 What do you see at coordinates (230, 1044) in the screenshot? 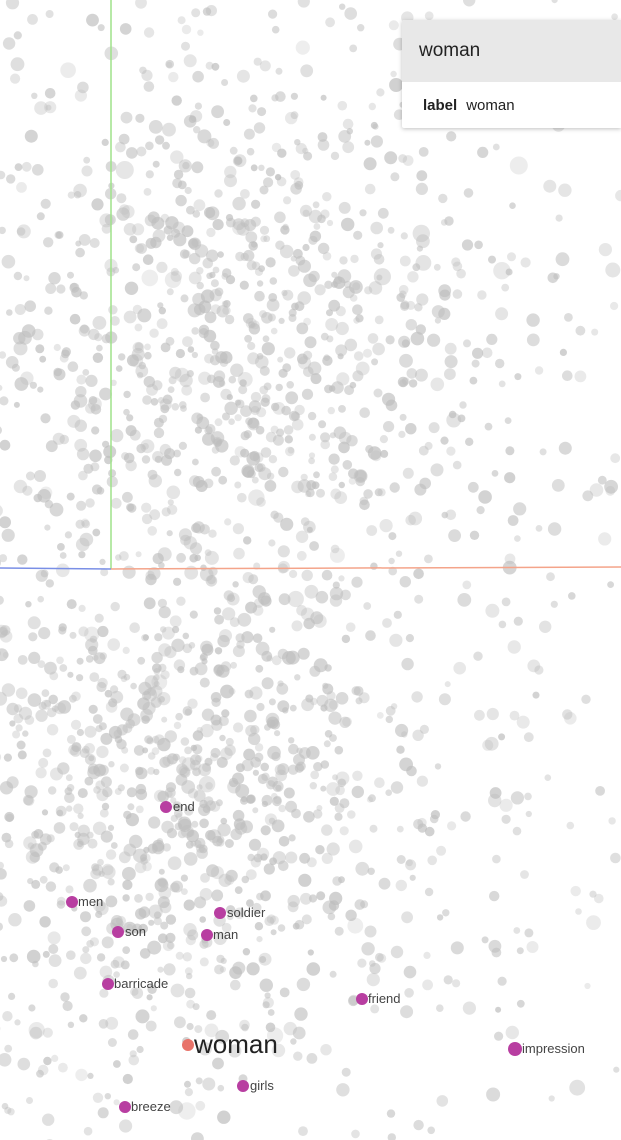
I see `selected-point: woman` at bounding box center [230, 1044].